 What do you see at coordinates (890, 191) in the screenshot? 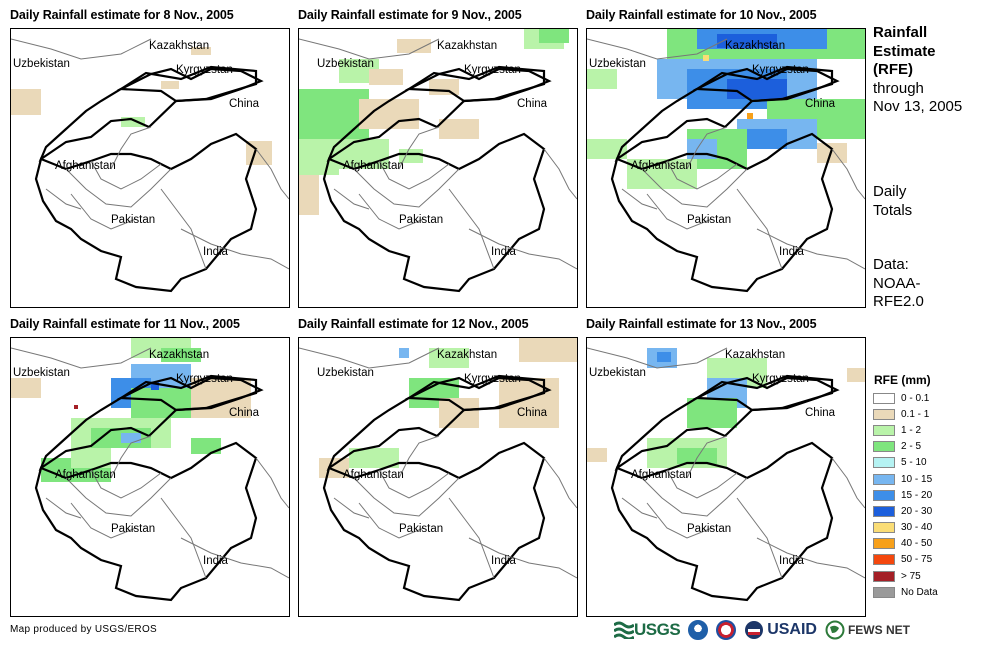
I see `period-line: Daily` at bounding box center [890, 191].